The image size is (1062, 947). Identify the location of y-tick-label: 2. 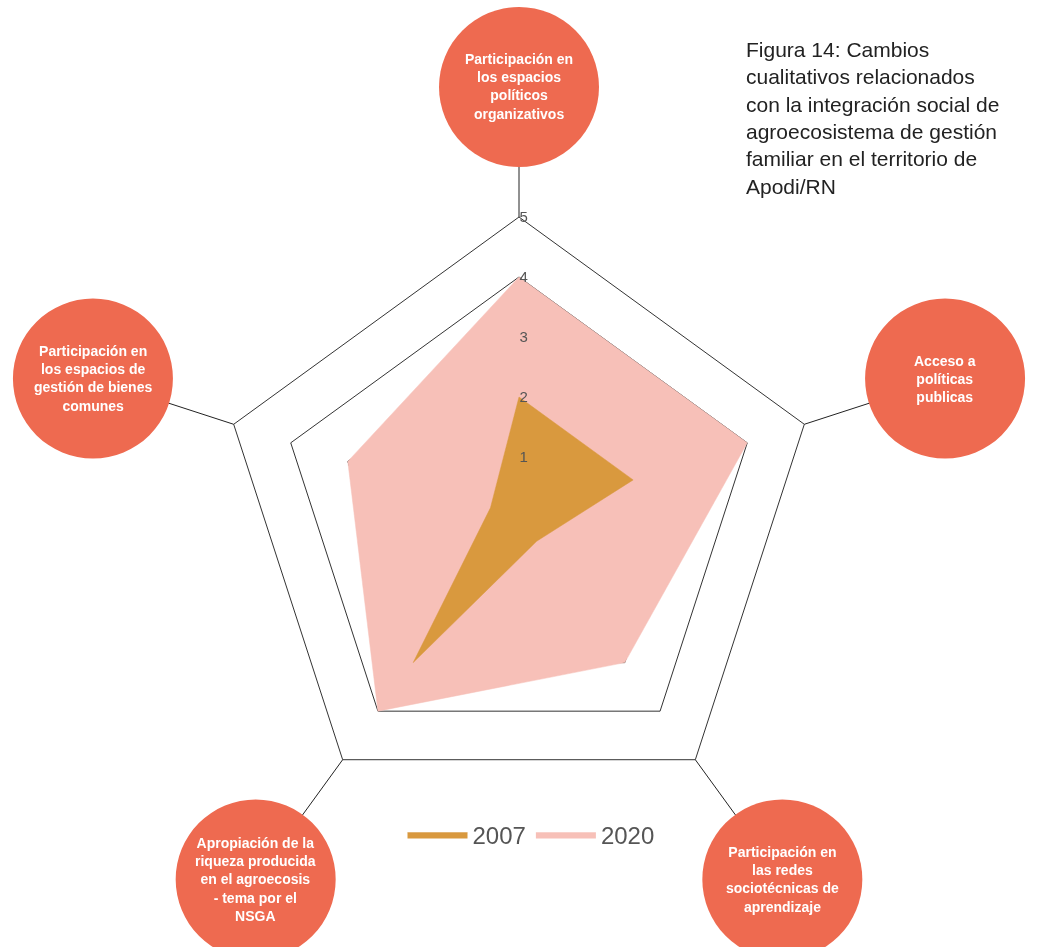
(523, 396).